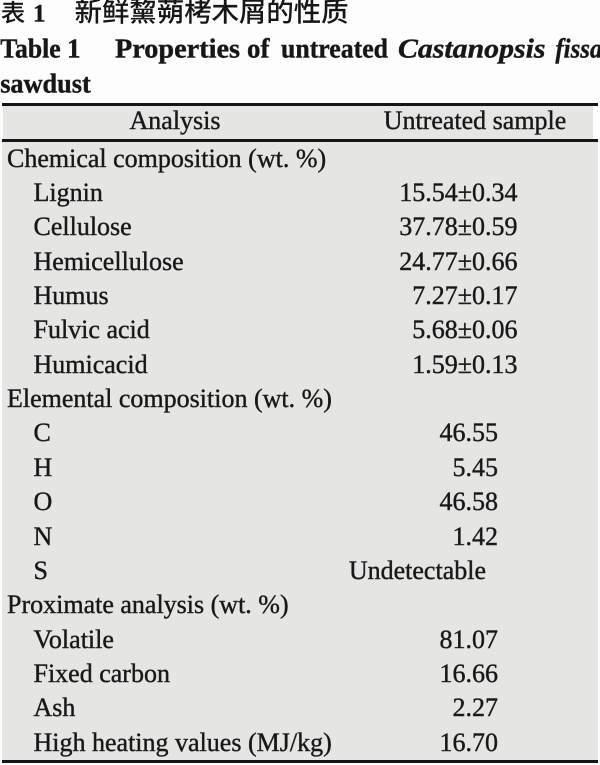  What do you see at coordinates (334, 49) in the screenshot?
I see `svg-text: untreated` at bounding box center [334, 49].